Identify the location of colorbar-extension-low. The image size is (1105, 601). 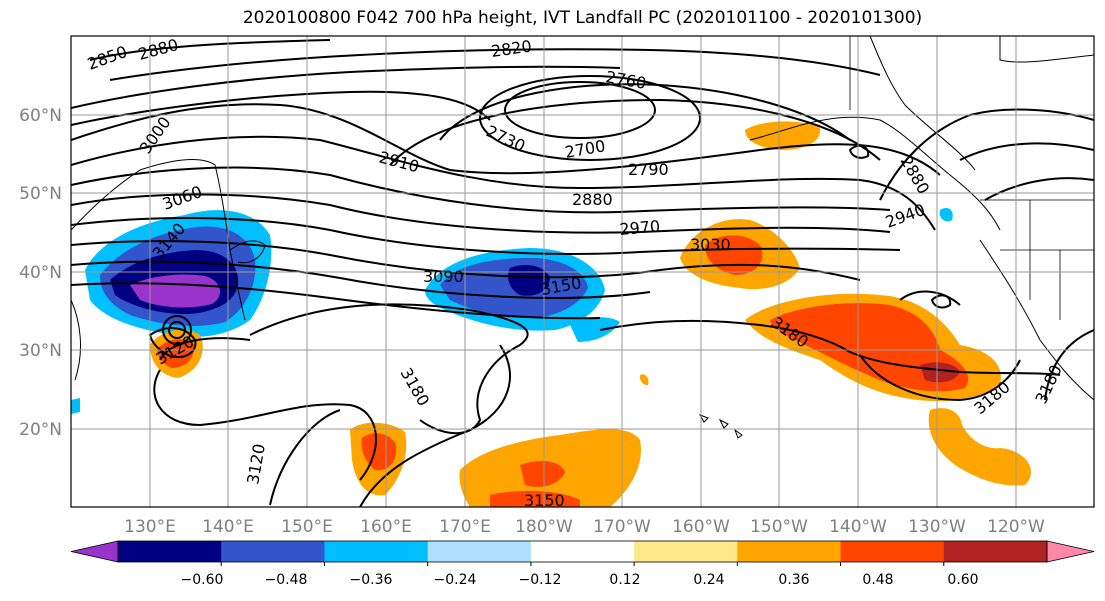
(94, 551).